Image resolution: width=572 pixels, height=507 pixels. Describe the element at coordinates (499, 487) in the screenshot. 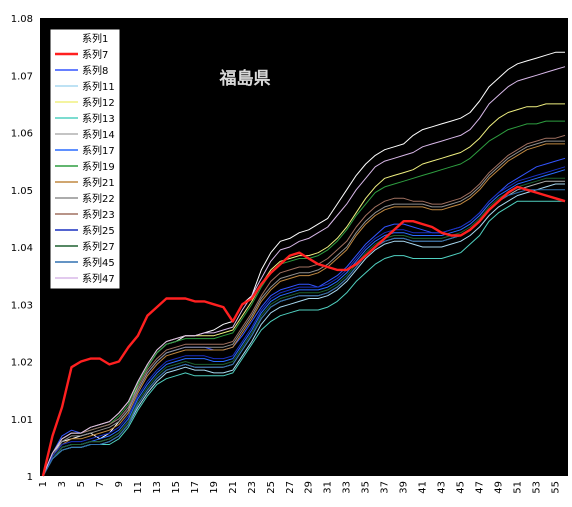

I see `x-tick-label: 49` at that location.